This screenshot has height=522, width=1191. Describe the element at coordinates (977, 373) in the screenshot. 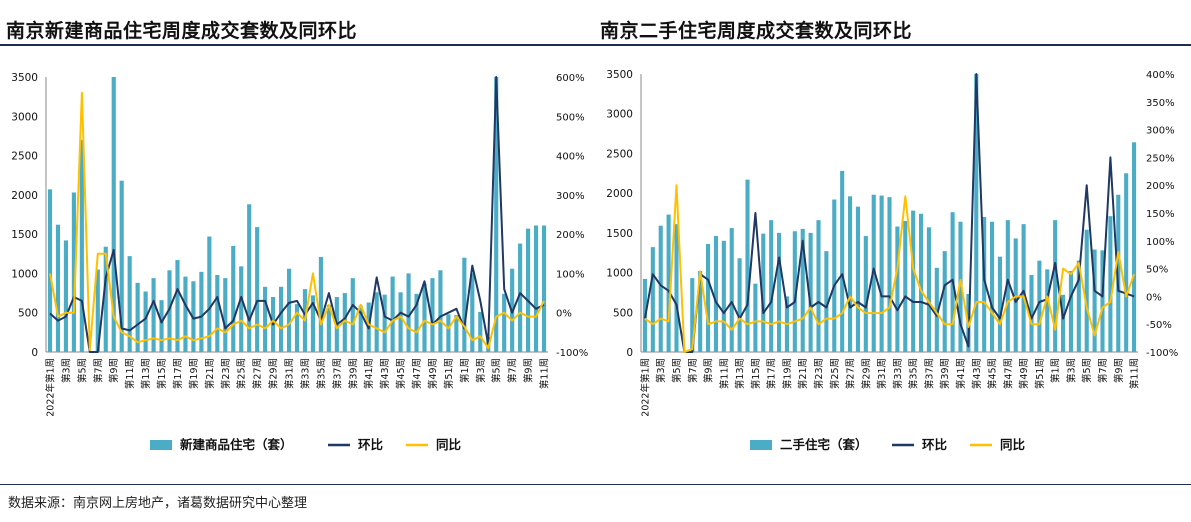

I see `x-tick-label: 第43周` at that location.